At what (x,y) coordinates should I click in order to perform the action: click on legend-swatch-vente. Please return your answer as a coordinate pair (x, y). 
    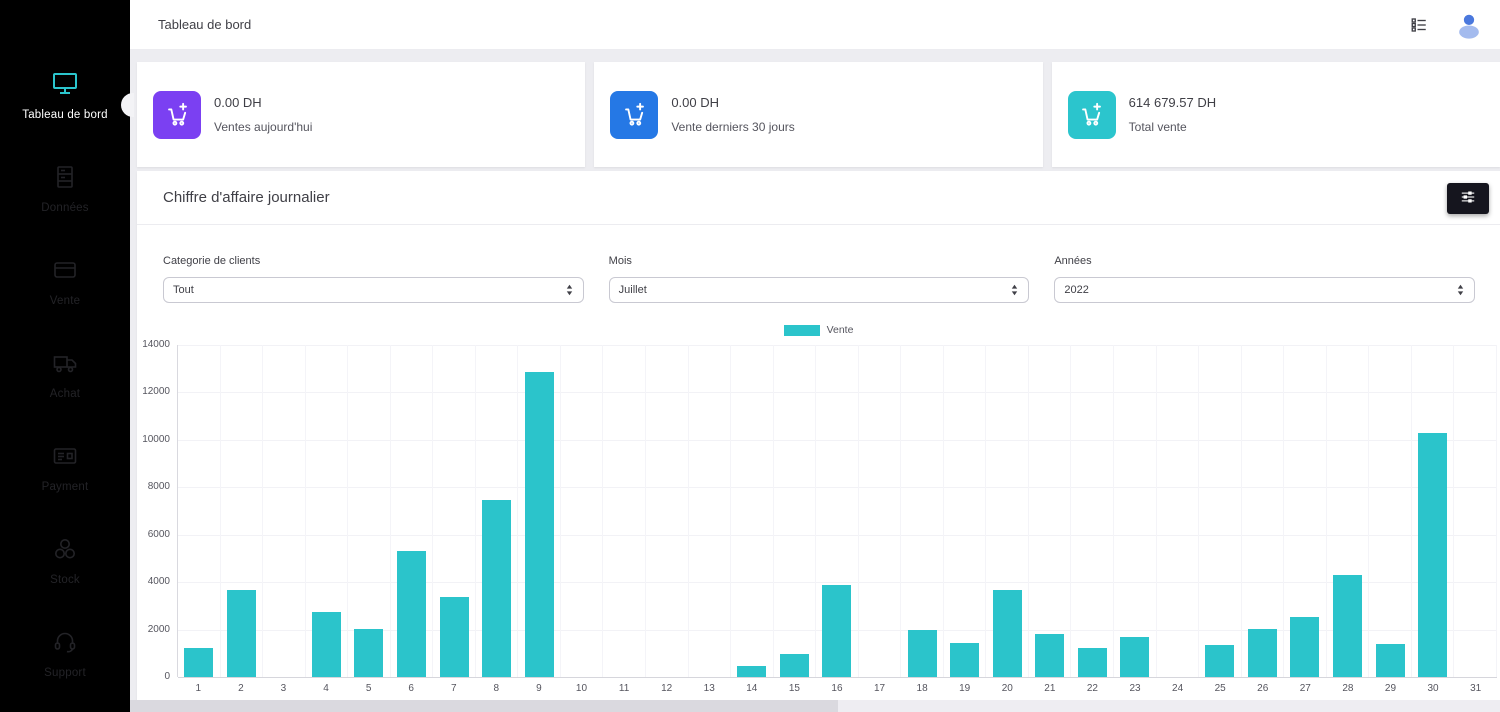
    Looking at the image, I should click on (801, 330).